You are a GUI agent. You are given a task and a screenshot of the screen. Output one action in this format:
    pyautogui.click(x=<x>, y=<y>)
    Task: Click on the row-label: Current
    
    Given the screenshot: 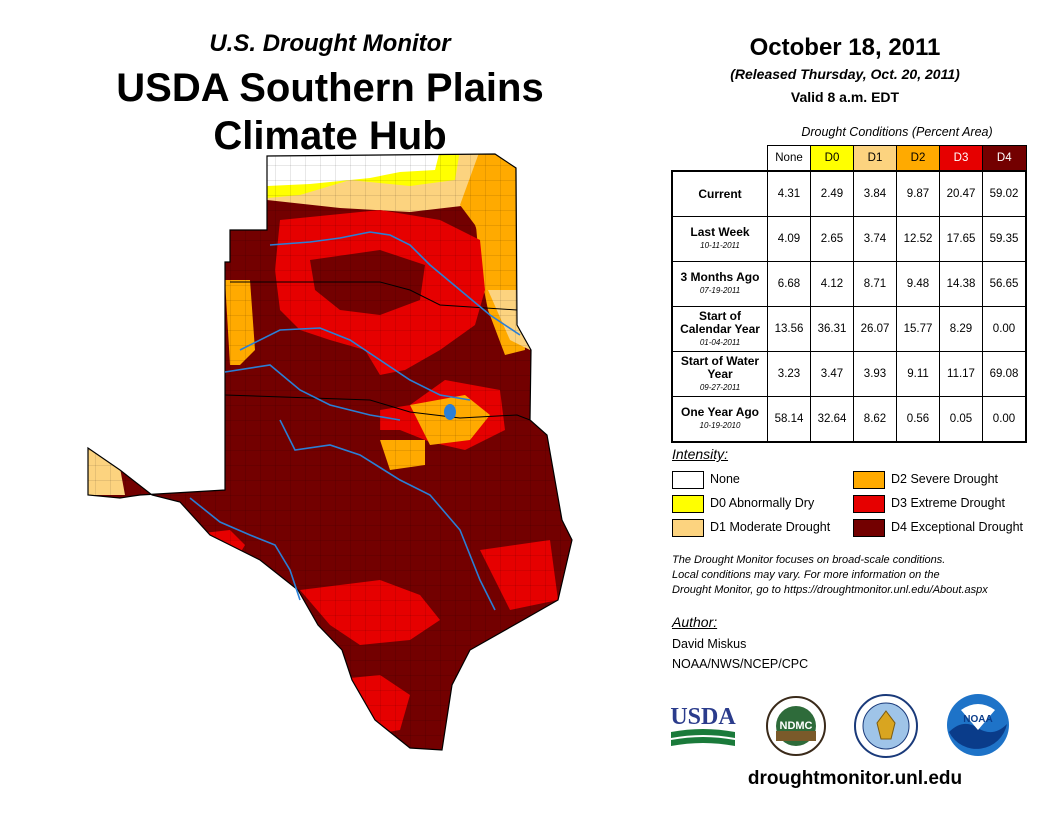 What is the action you would take?
    pyautogui.click(x=719, y=193)
    